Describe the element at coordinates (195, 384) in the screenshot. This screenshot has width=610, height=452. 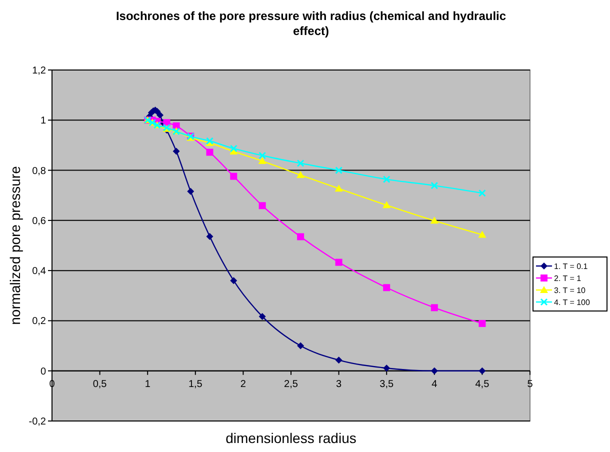
I see `x-tick-label: 1,5` at that location.